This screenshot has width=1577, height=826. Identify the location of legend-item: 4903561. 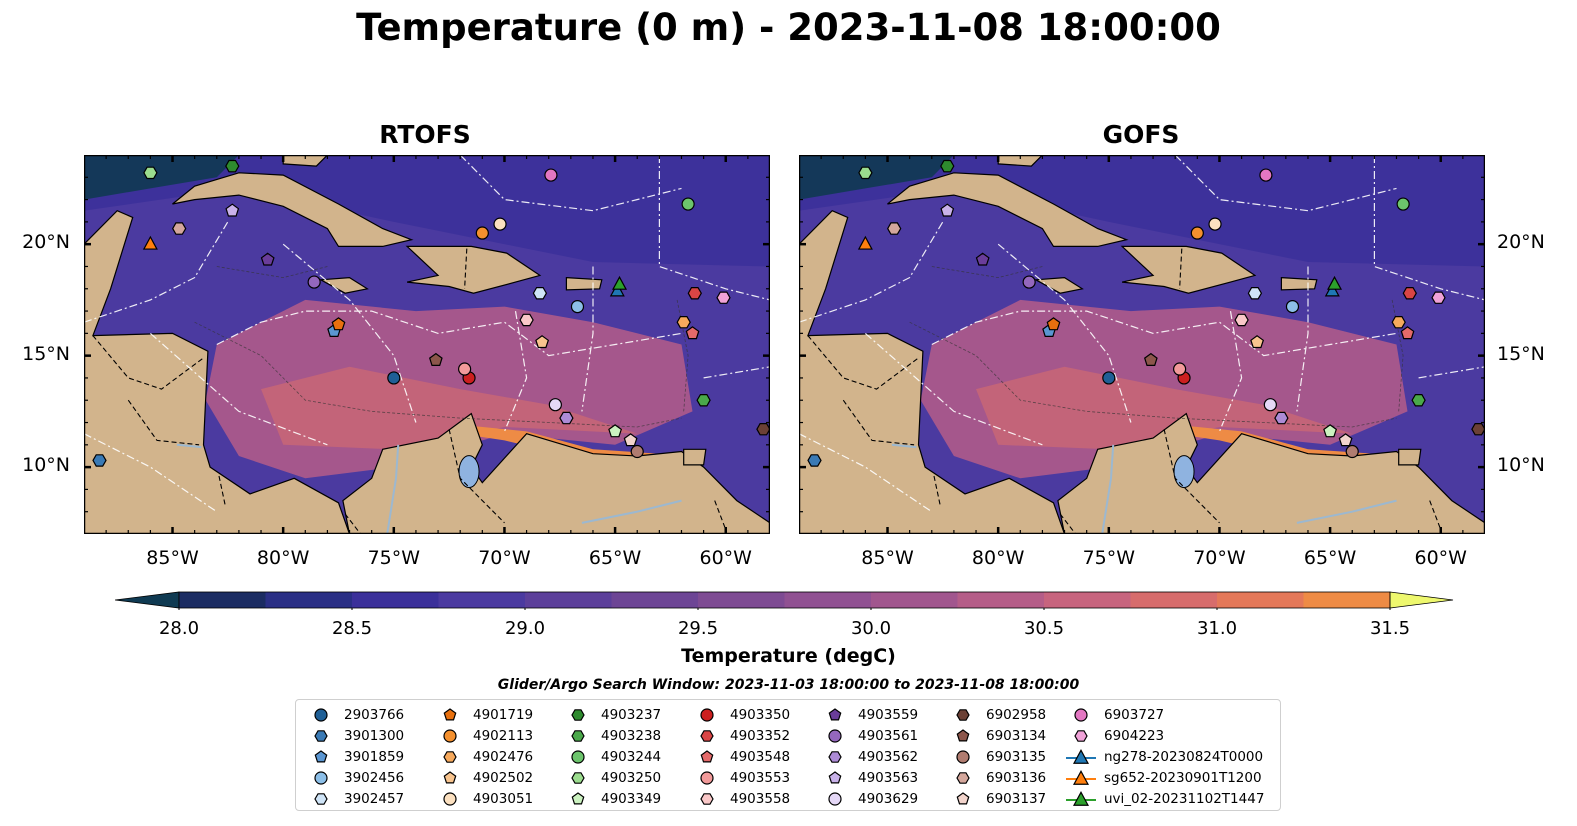
(869, 736).